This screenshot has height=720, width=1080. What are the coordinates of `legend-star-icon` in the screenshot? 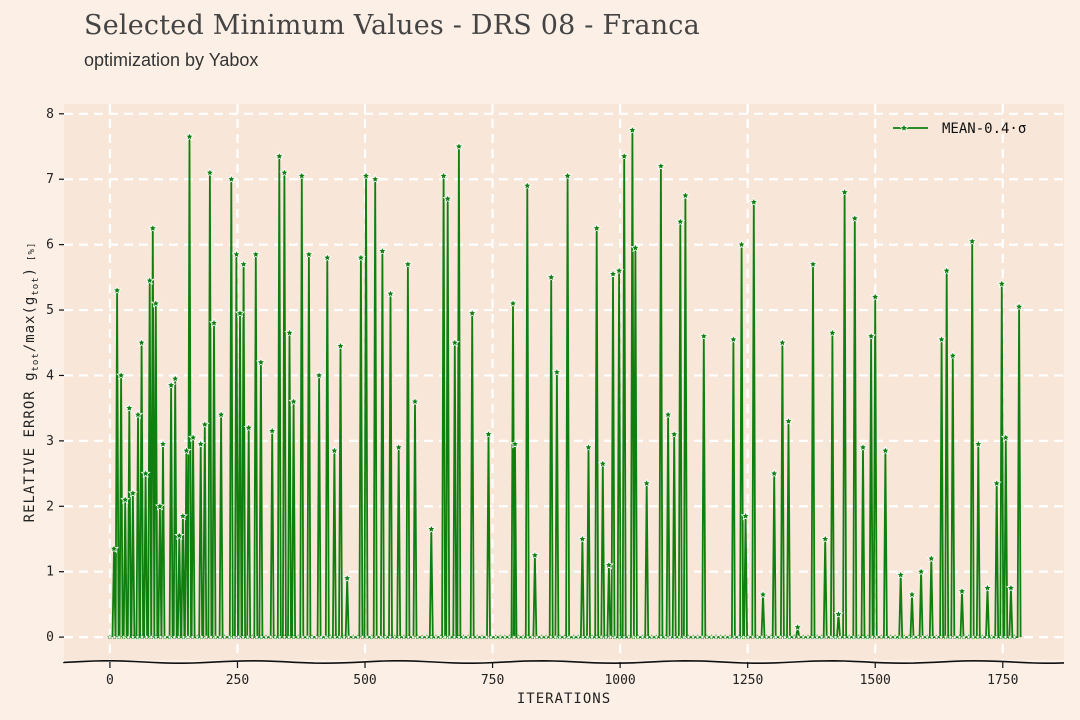 It's located at (904, 127).